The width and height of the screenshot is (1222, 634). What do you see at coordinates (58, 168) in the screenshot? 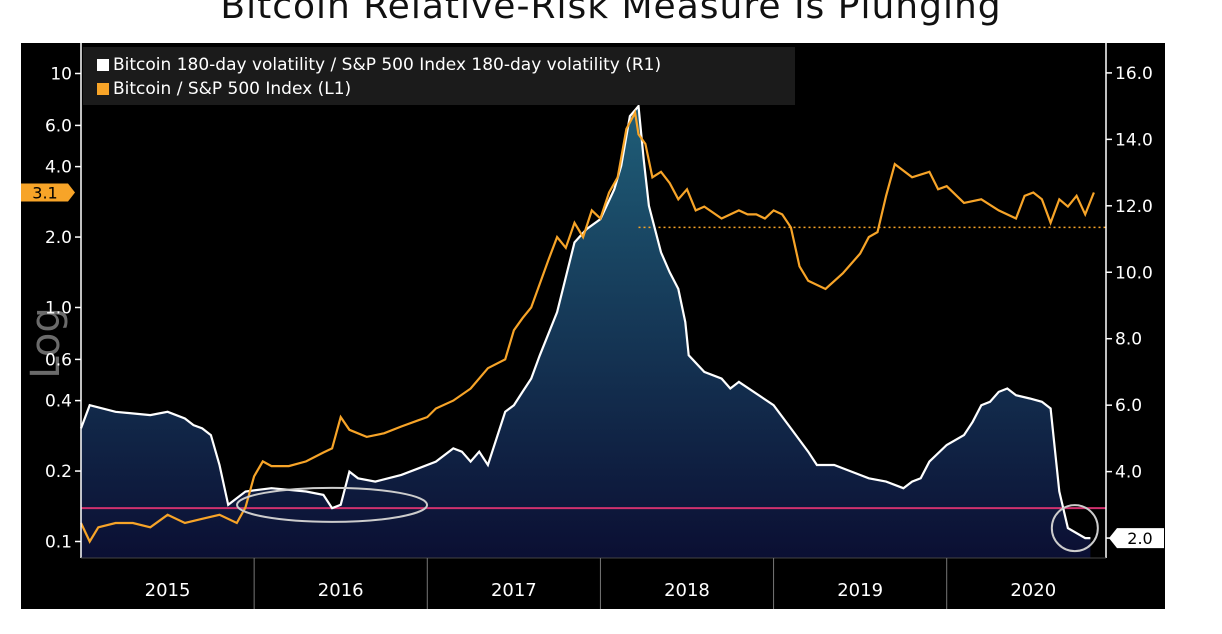
I see `left-tick-label: 4.0` at bounding box center [58, 168].